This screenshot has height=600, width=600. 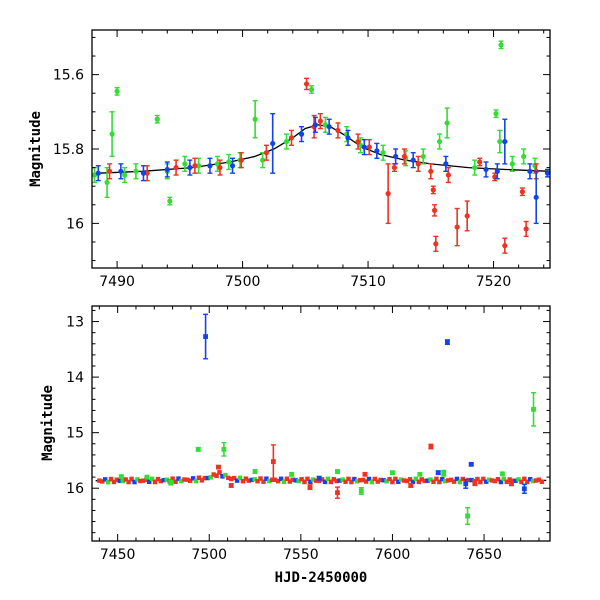 I want to click on bottom-blue-point, so click(x=466, y=484).